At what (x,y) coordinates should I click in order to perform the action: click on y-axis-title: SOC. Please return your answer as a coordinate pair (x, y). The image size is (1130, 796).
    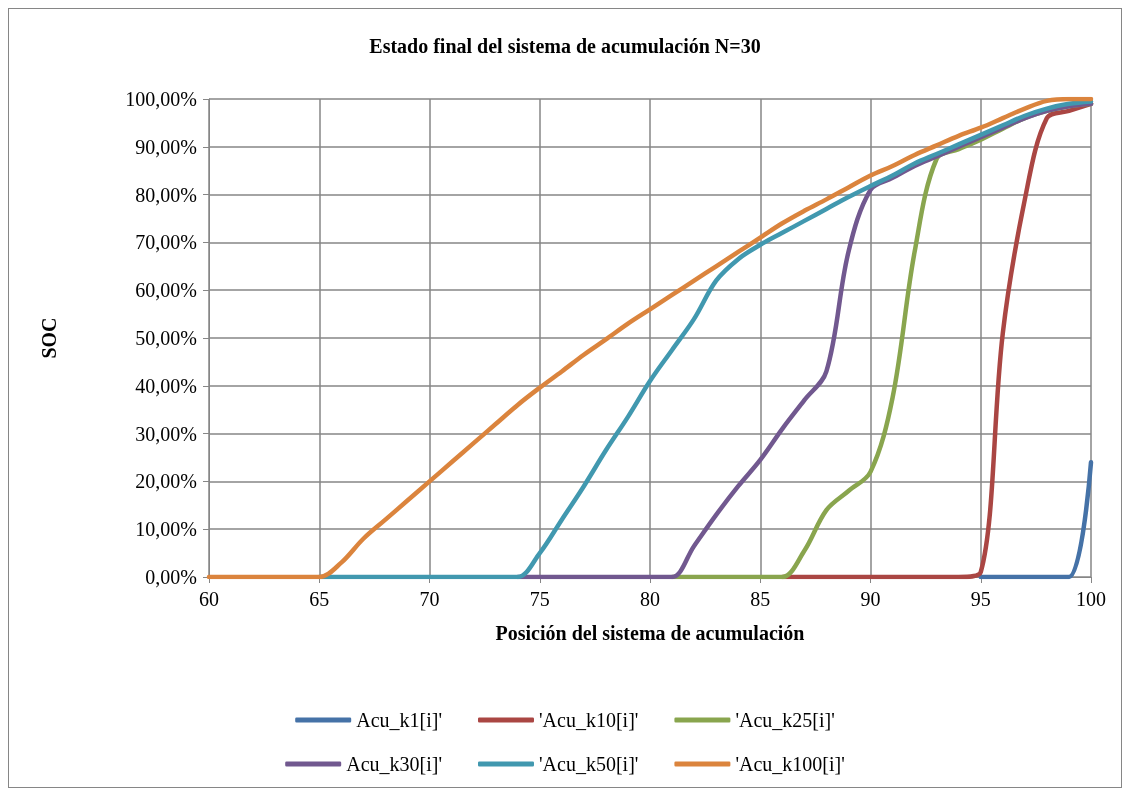
    Looking at the image, I should click on (49, 338).